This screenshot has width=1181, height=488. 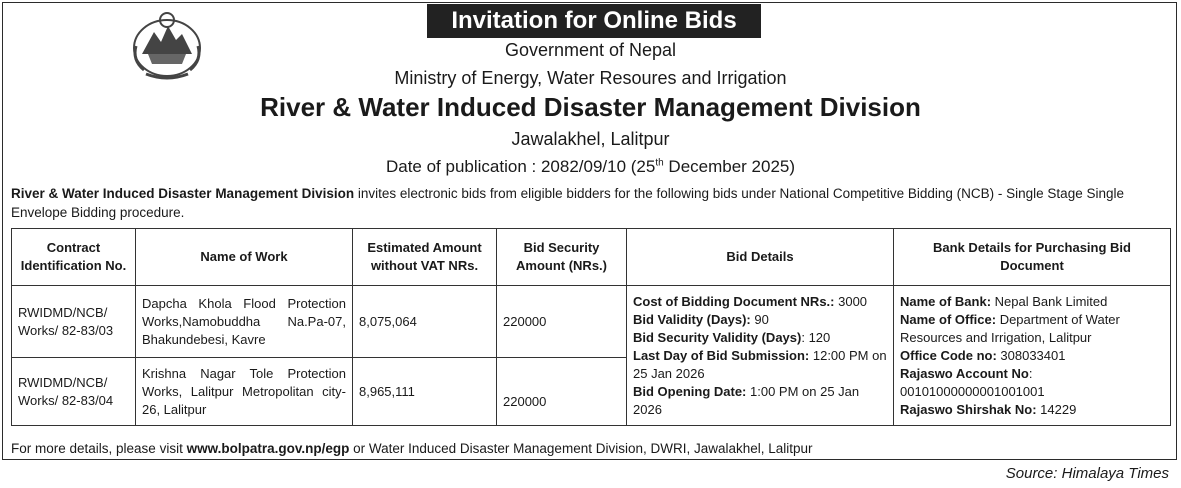 I want to click on source-credit: Source: Himalaya Times, so click(x=1087, y=473).